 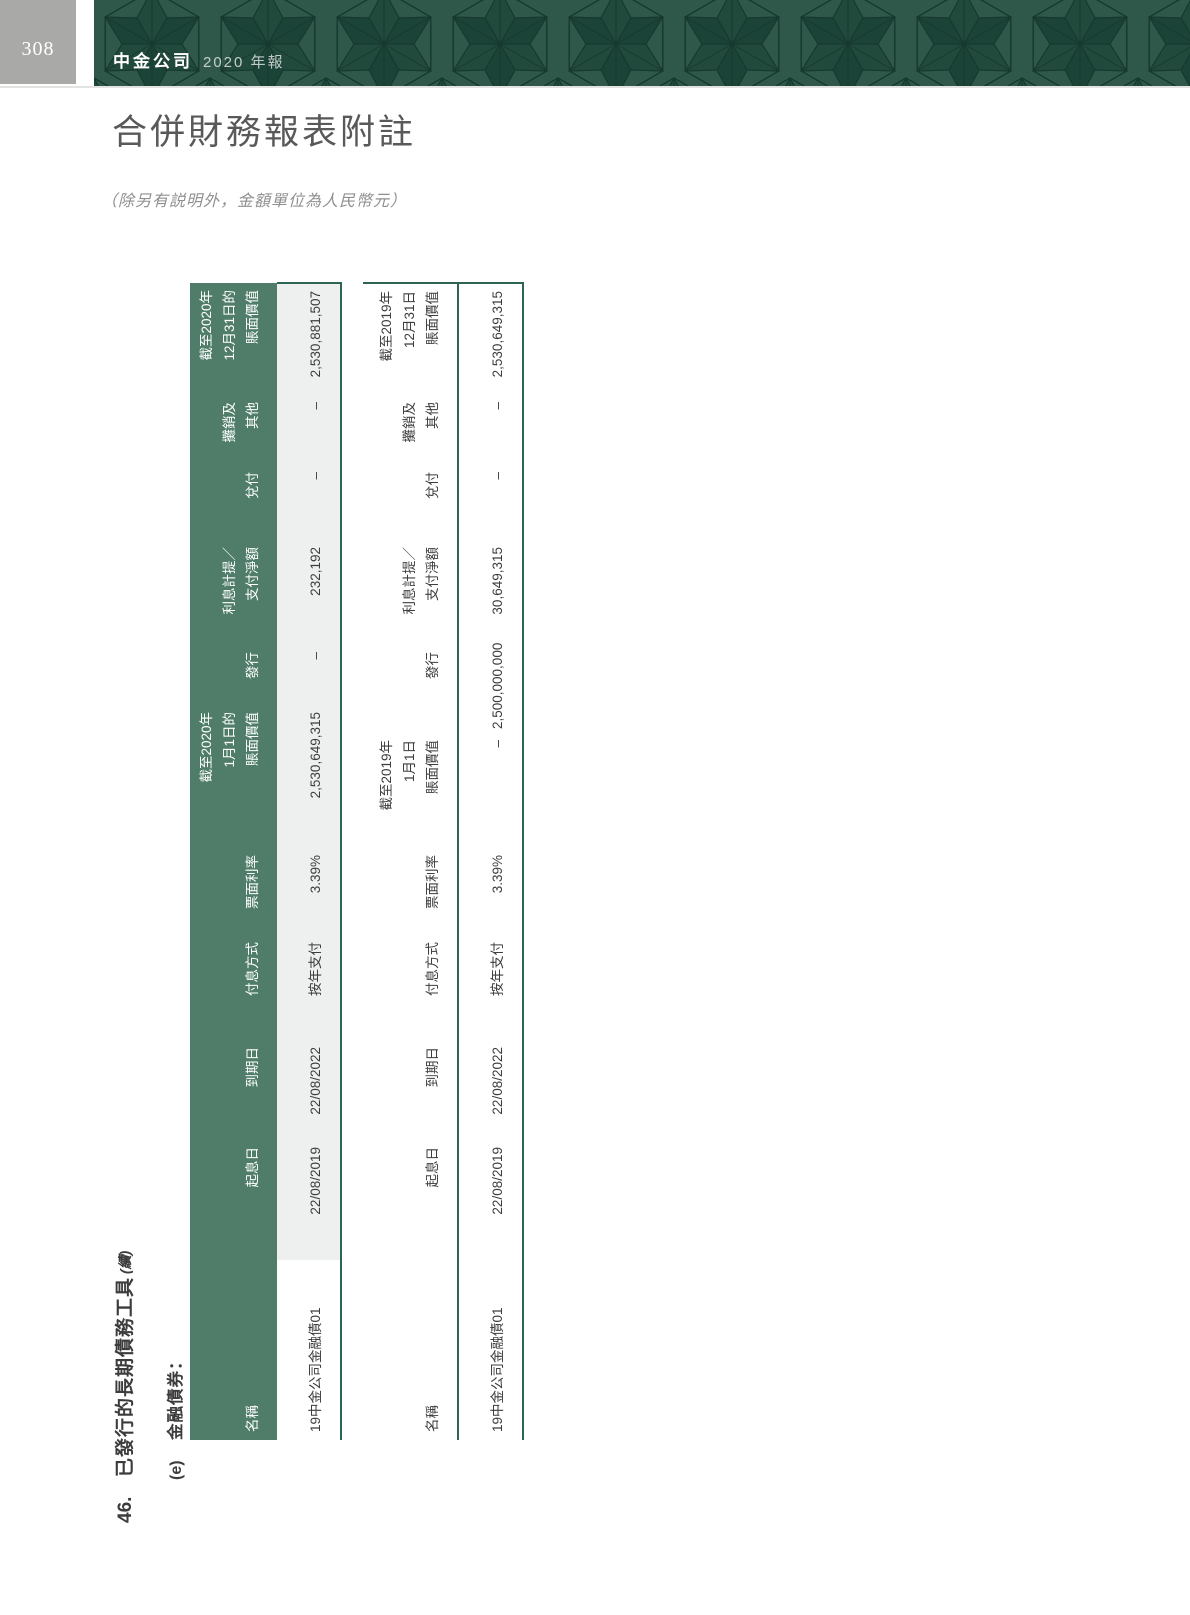 What do you see at coordinates (309, 339) in the screenshot?
I see `cell: 2,530,881,507` at bounding box center [309, 339].